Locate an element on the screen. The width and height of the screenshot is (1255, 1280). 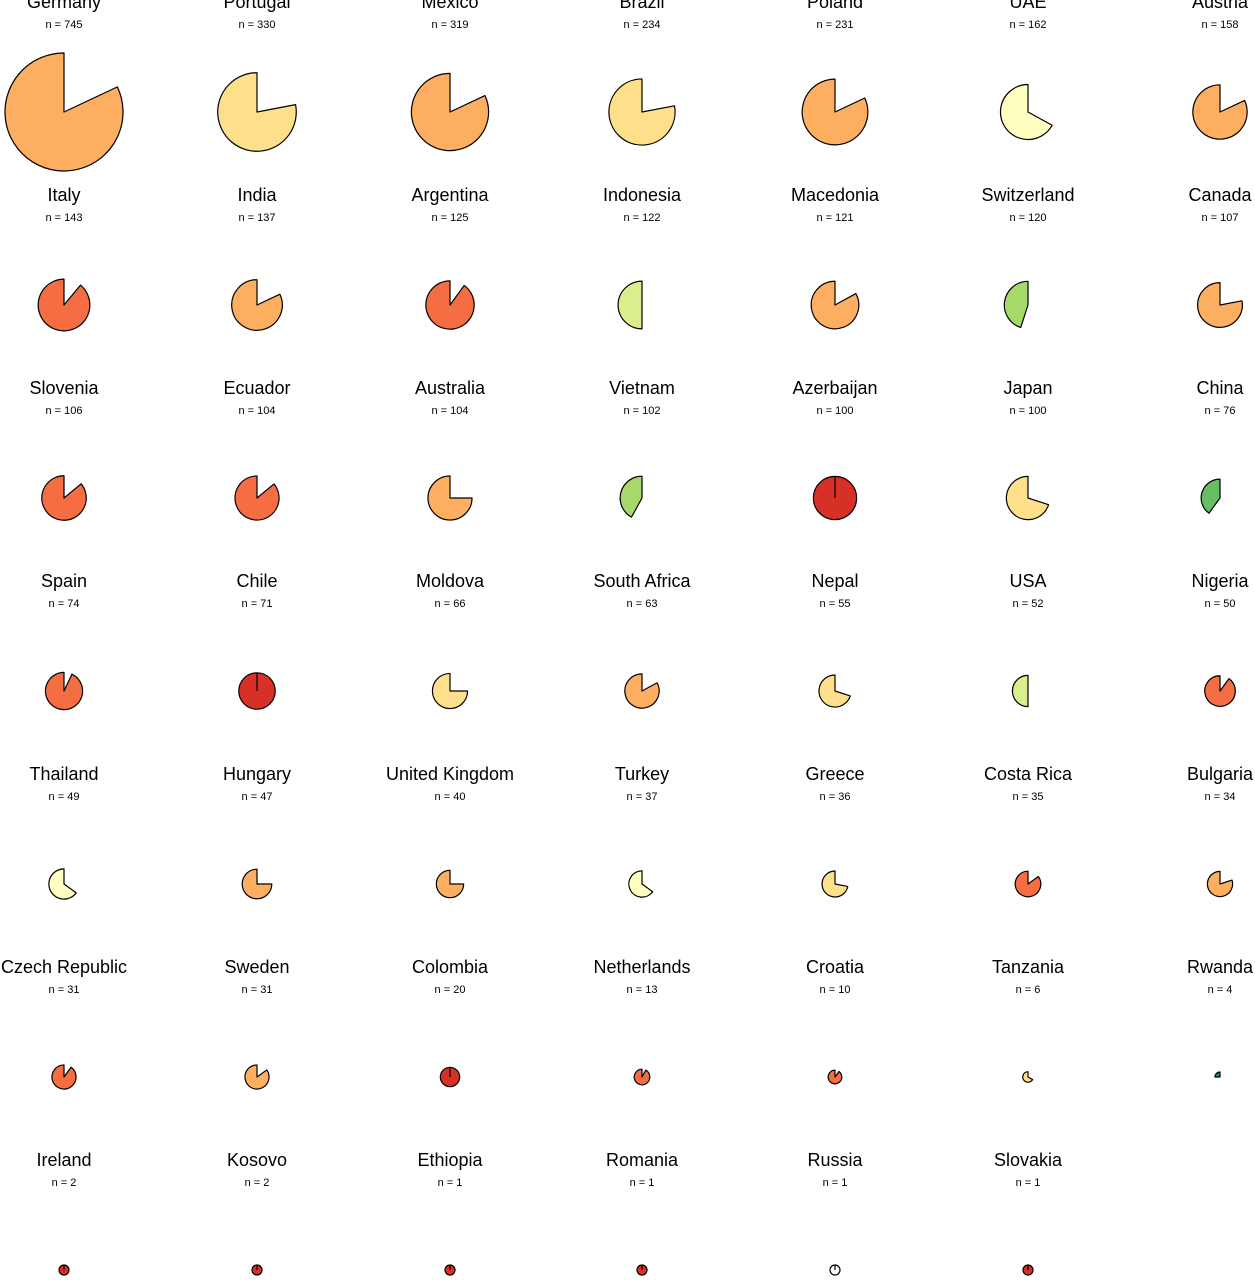
pie-austria: Austria n = 158 is located at coordinates (1220, 70).